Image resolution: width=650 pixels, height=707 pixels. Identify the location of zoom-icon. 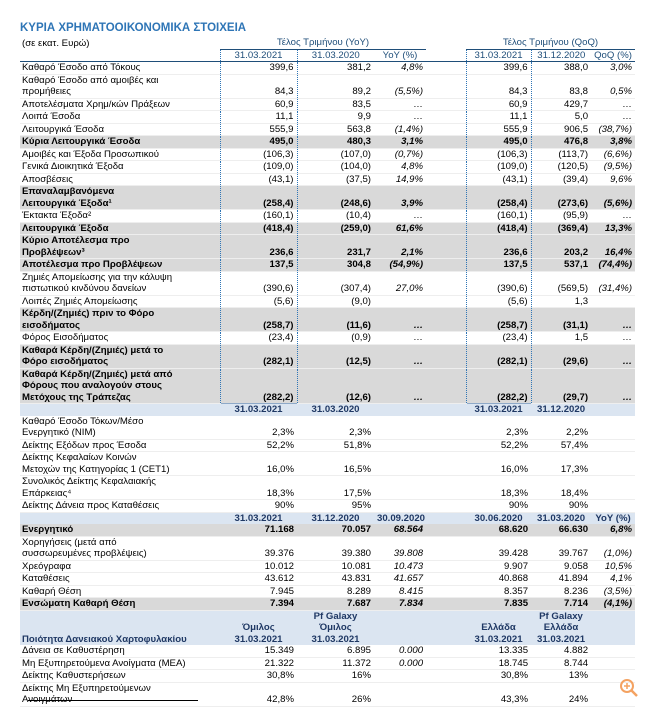
(629, 688).